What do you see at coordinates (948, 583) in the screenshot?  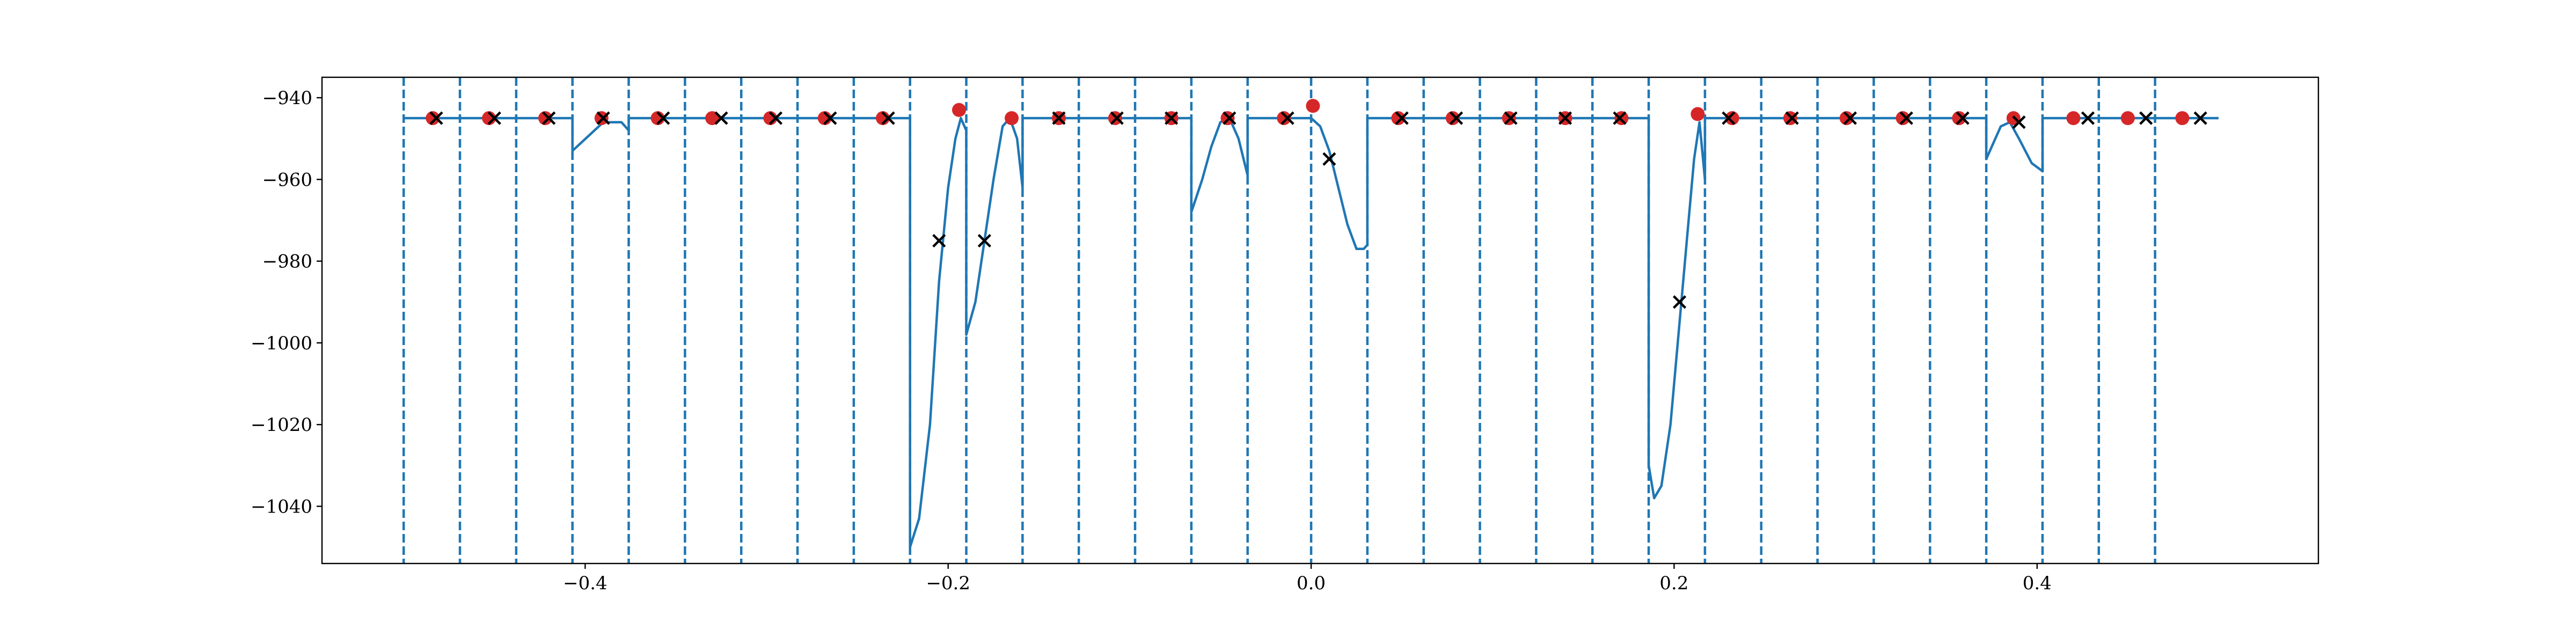 I see `x-tick-label-1: −0.2` at bounding box center [948, 583].